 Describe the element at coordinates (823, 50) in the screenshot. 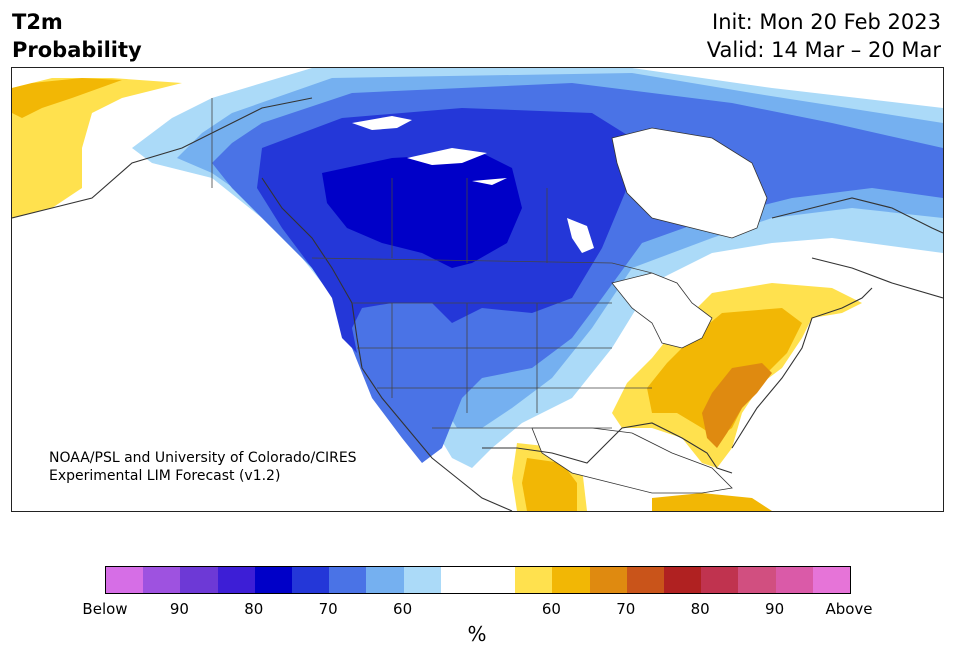

I see `valid-dates: Valid: 14 Mar – 20 Mar` at that location.